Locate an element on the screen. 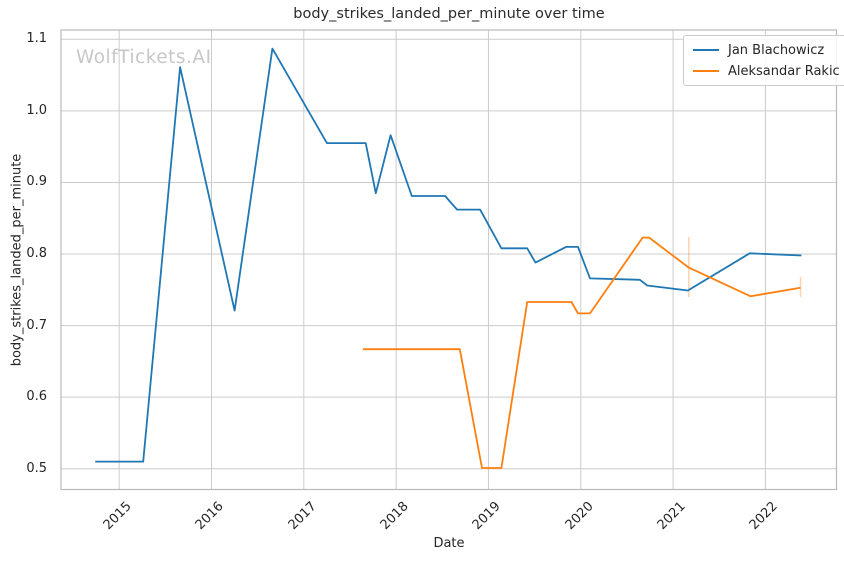  y-tick-label: 0.7 is located at coordinates (36, 325).